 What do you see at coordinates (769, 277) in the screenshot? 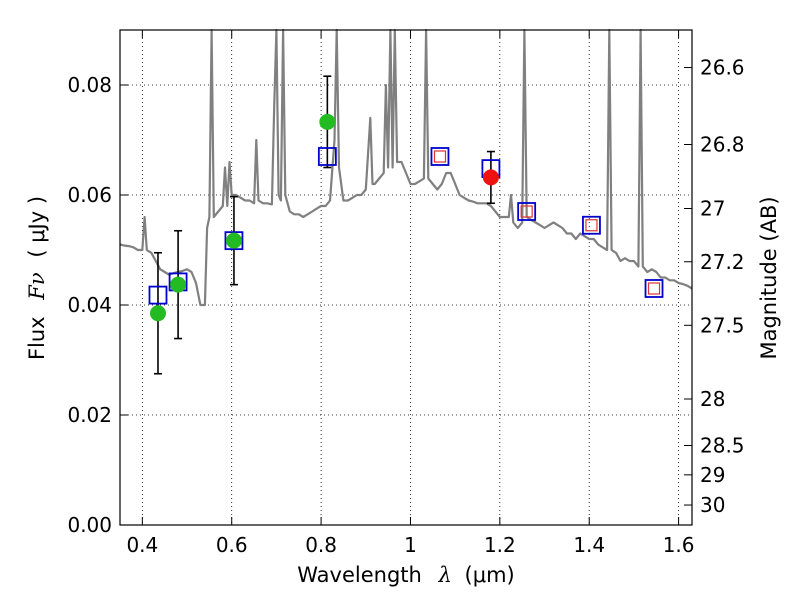
I see `magnitude-axis-label: Magnitude (AB)` at bounding box center [769, 277].